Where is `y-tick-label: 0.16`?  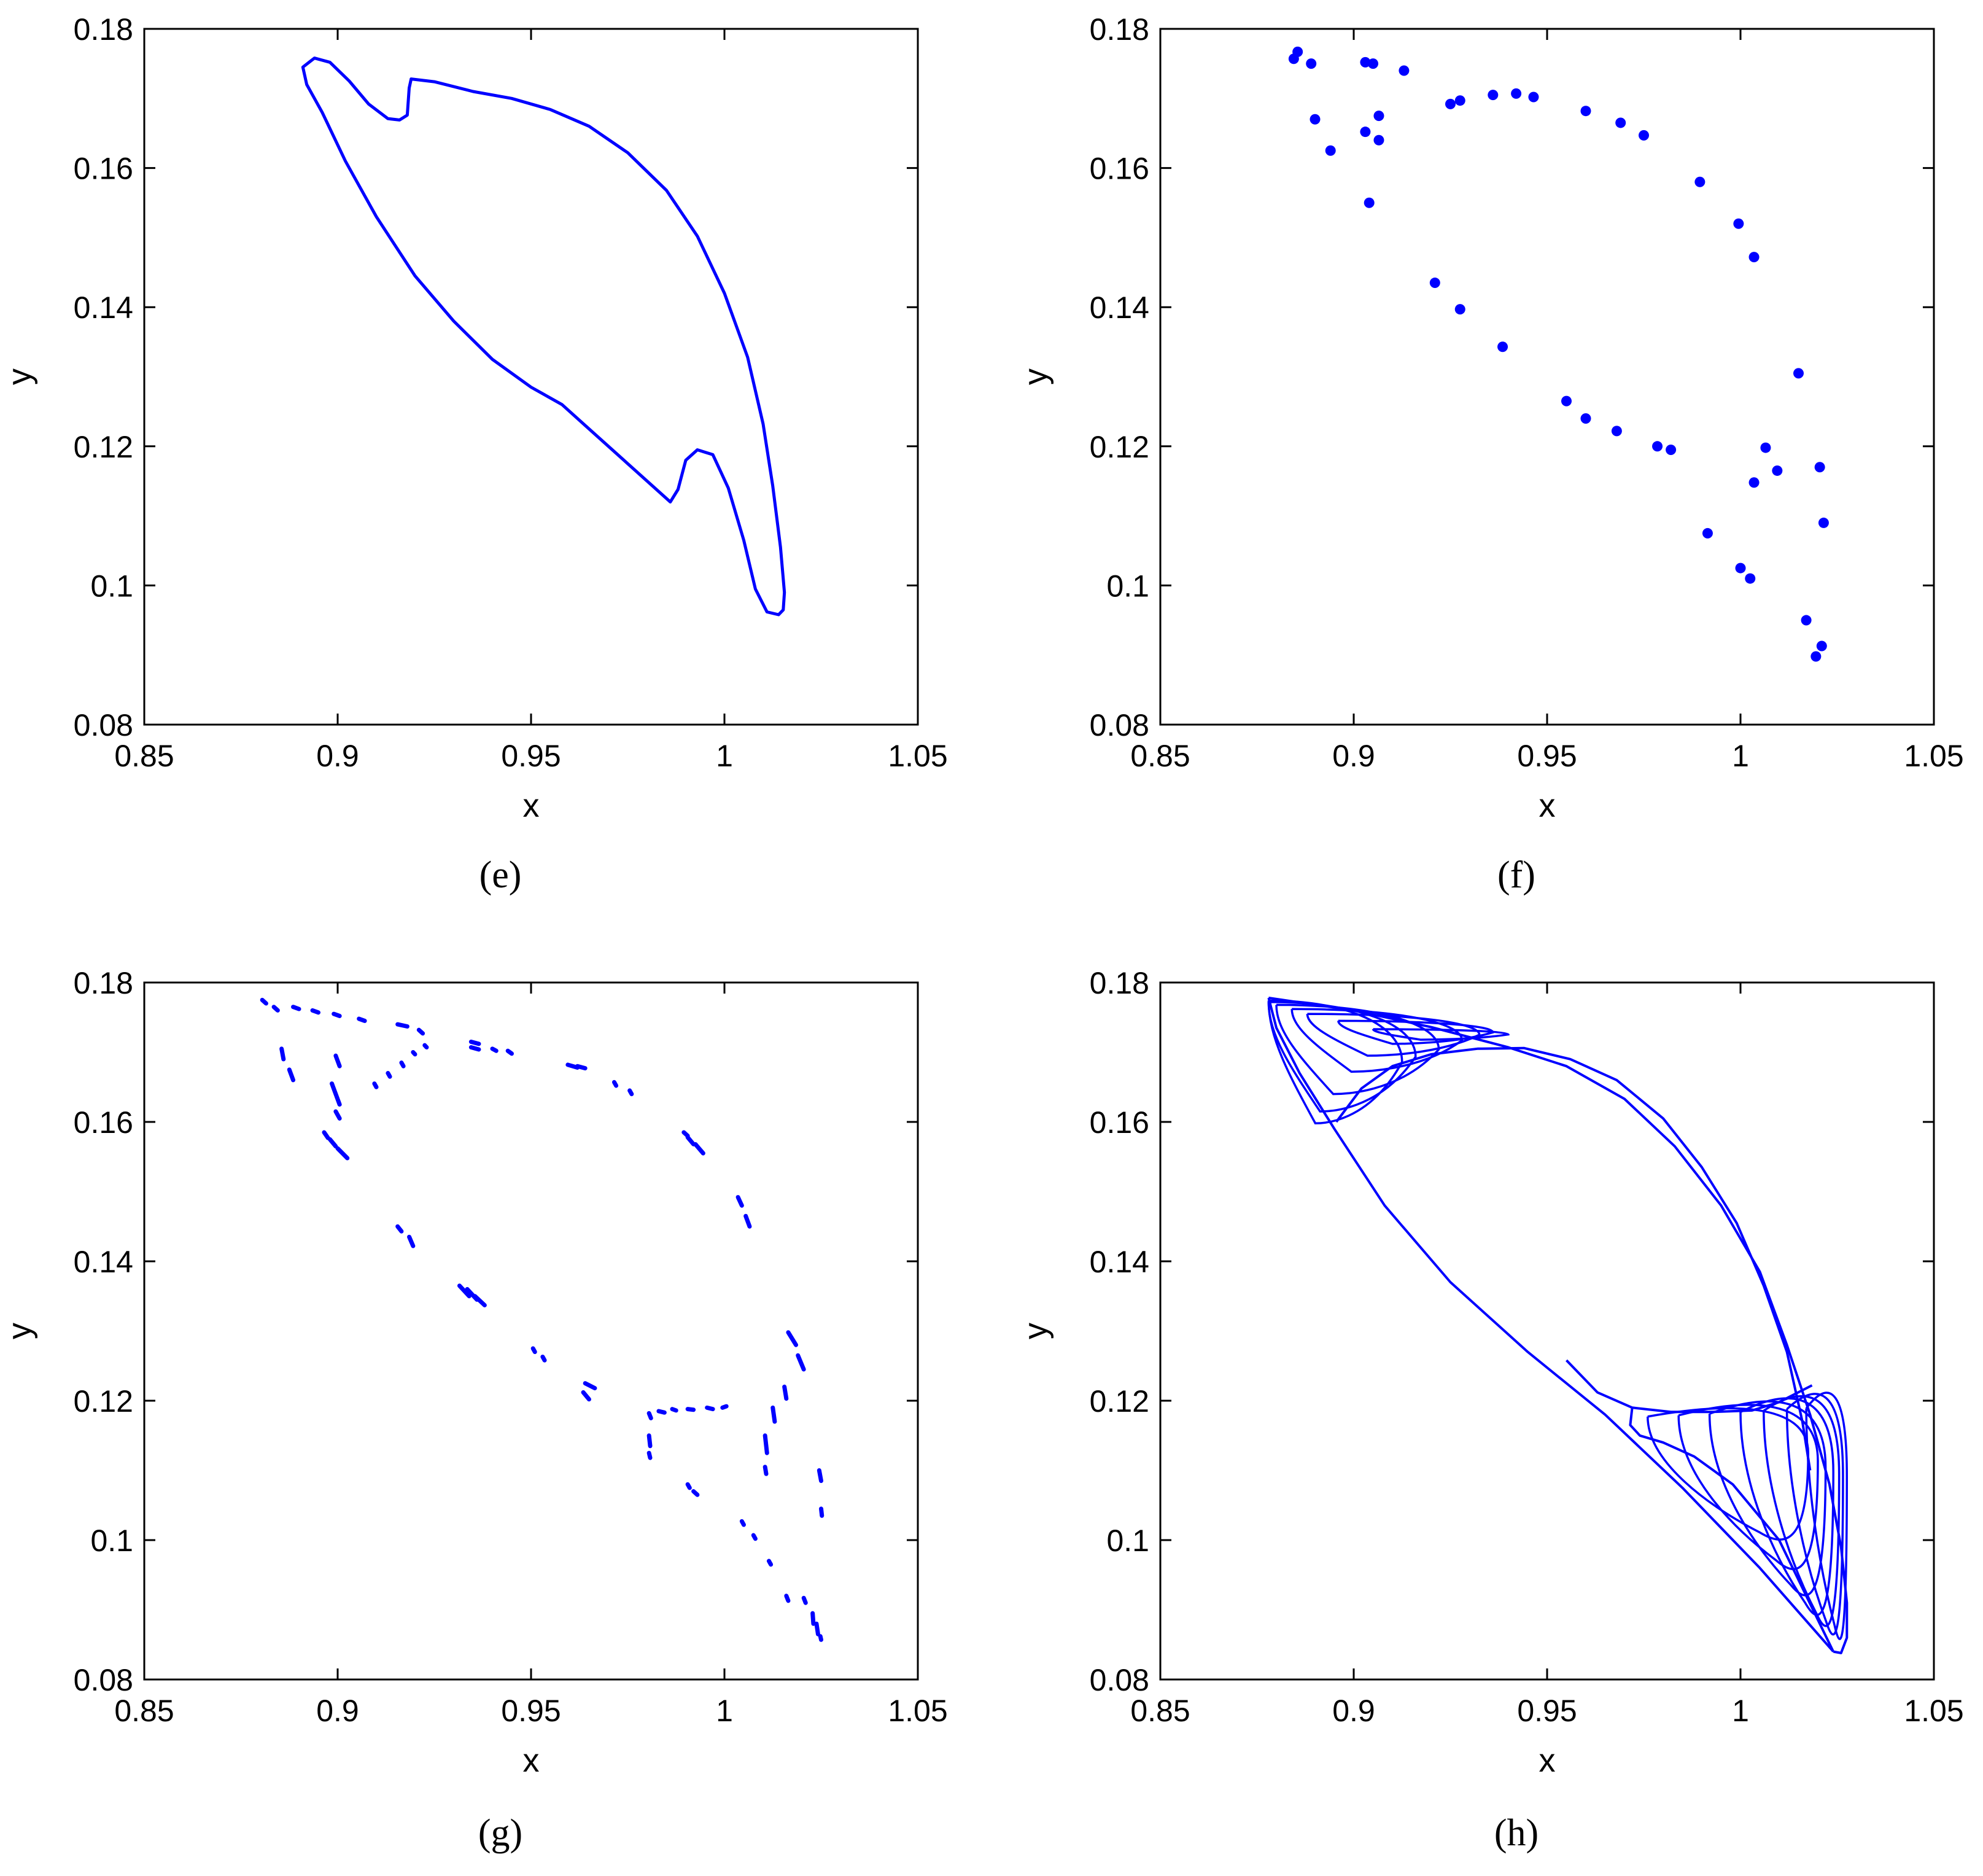
y-tick-label: 0.16 is located at coordinates (1119, 169).